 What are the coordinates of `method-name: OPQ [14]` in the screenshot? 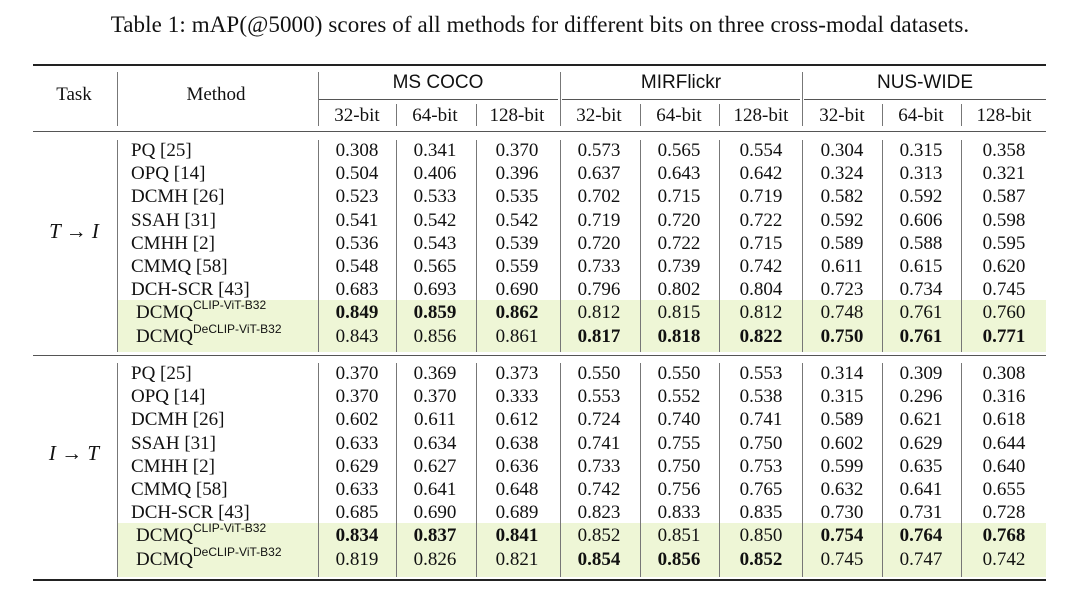 It's located at (168, 174).